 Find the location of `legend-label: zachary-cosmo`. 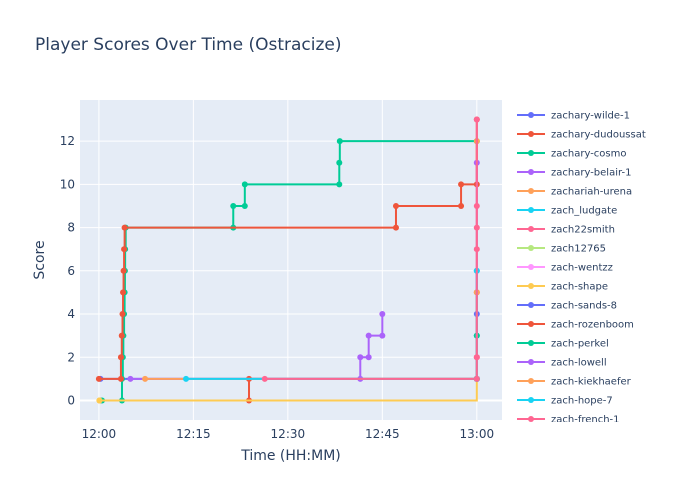

legend-label: zachary-cosmo is located at coordinates (589, 154).